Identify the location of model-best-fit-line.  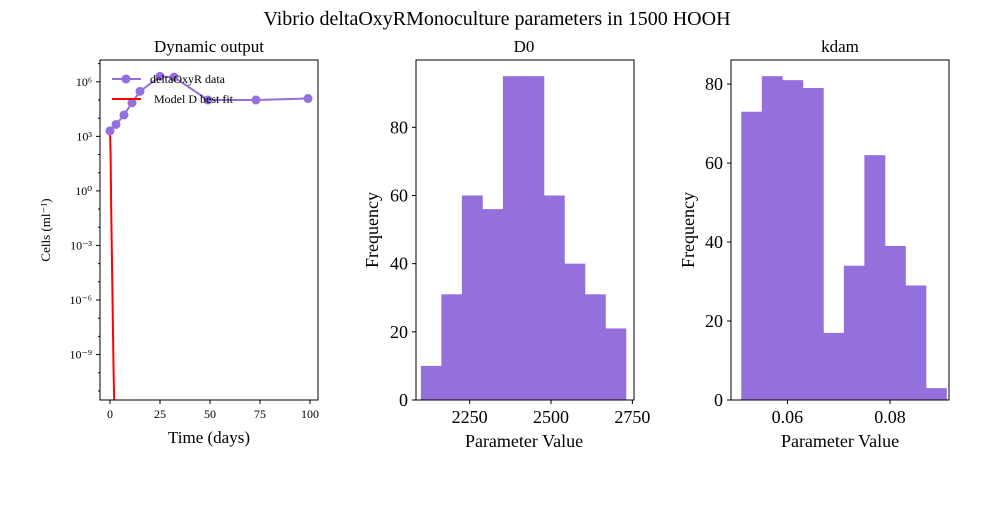
(112, 265).